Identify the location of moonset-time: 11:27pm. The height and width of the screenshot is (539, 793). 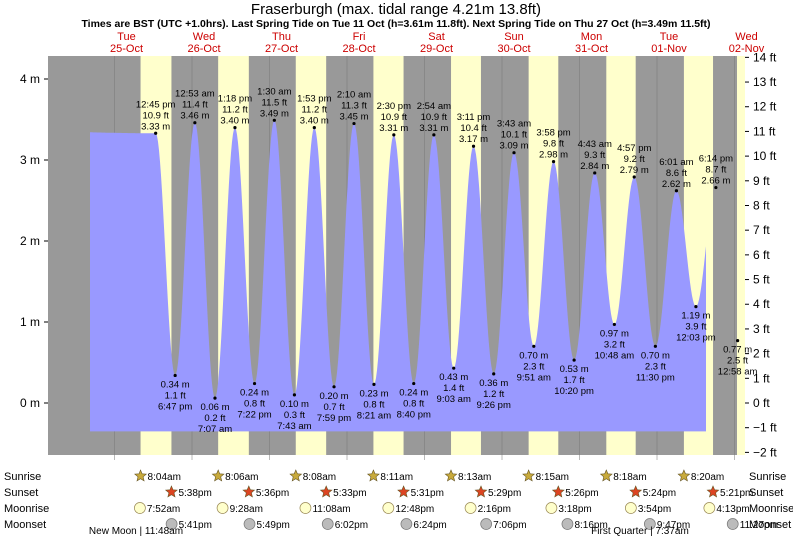
(759, 525).